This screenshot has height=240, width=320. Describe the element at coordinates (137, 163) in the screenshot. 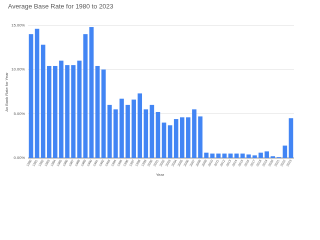

I see `x-tick-label: 1998` at that location.